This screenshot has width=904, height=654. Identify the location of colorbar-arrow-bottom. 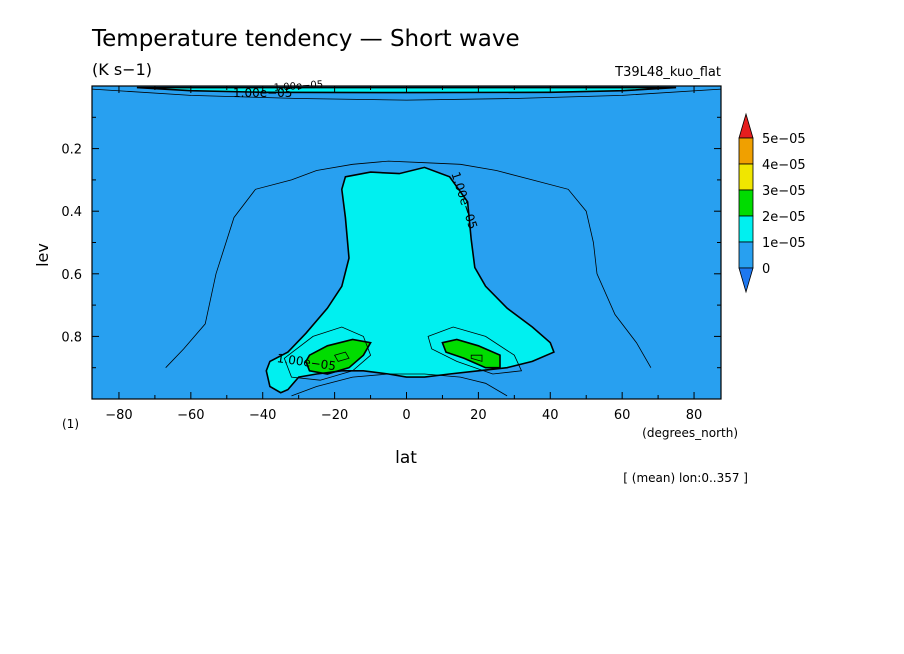
(746, 280).